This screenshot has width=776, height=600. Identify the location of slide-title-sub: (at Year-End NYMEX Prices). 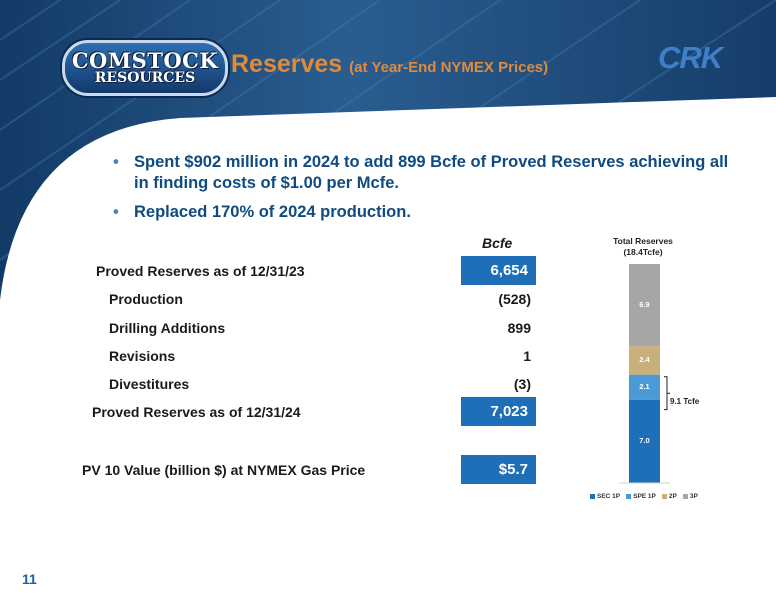
(449, 67).